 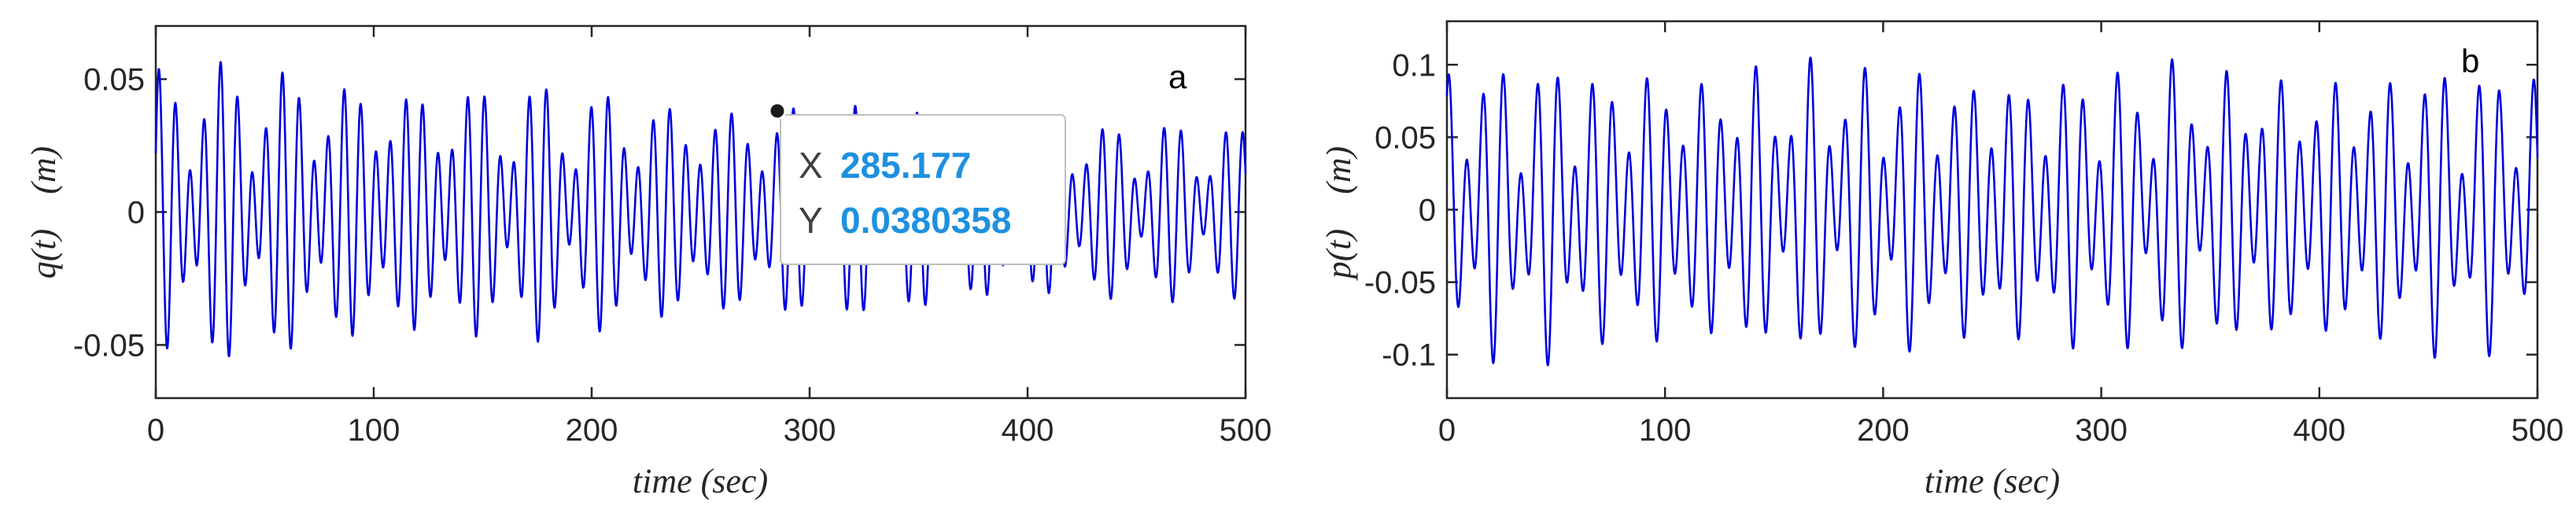 What do you see at coordinates (926, 220) in the screenshot?
I see `datatip-y-value: 0.0380358` at bounding box center [926, 220].